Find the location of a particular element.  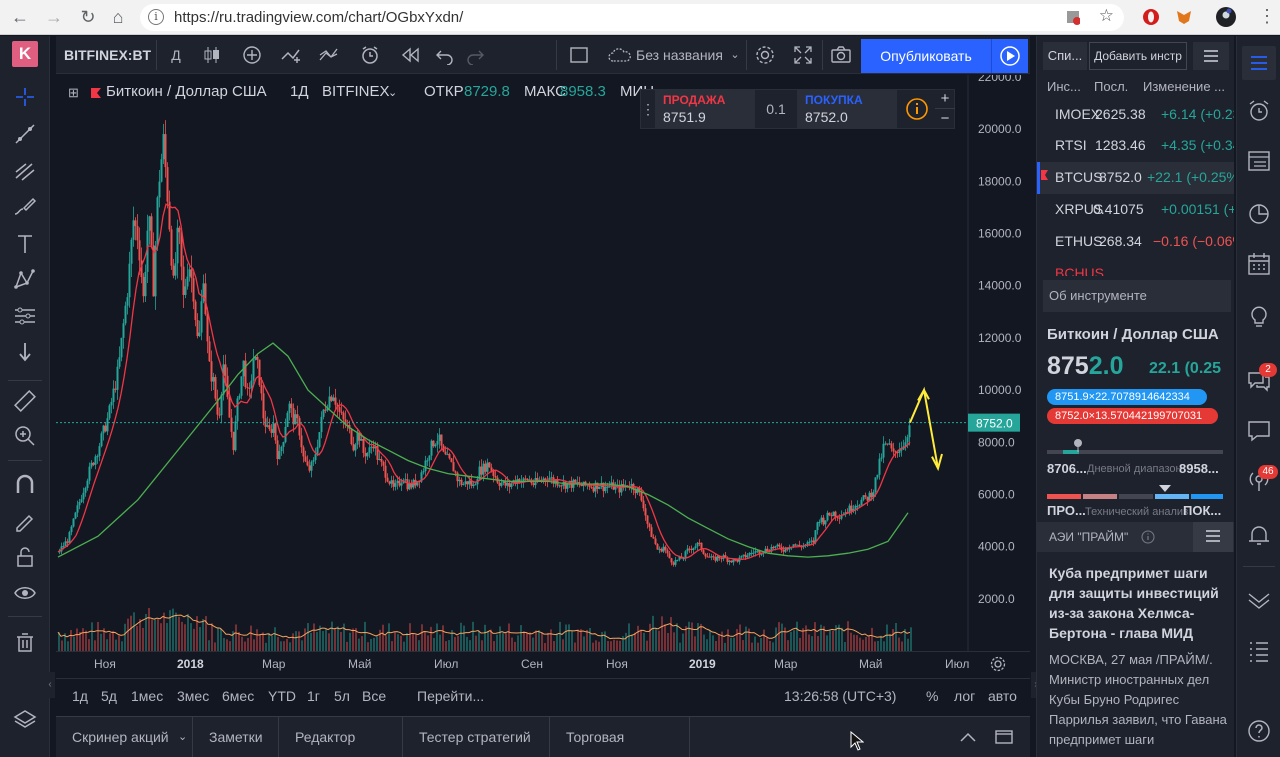

qty-minus-icon: − is located at coordinates (945, 118).